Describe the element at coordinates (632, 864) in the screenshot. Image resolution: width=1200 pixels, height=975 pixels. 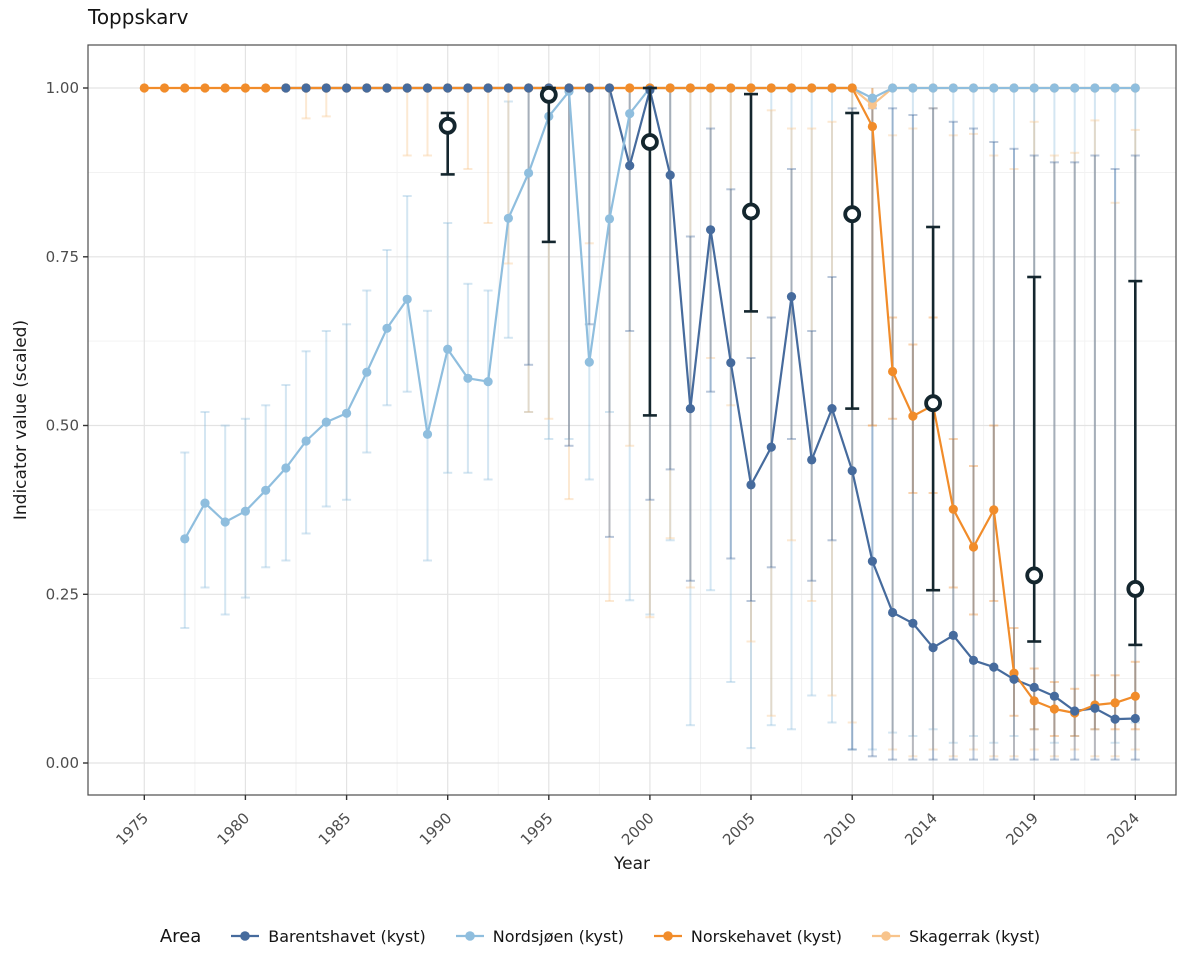
I see `x-axis-title: Year` at that location.